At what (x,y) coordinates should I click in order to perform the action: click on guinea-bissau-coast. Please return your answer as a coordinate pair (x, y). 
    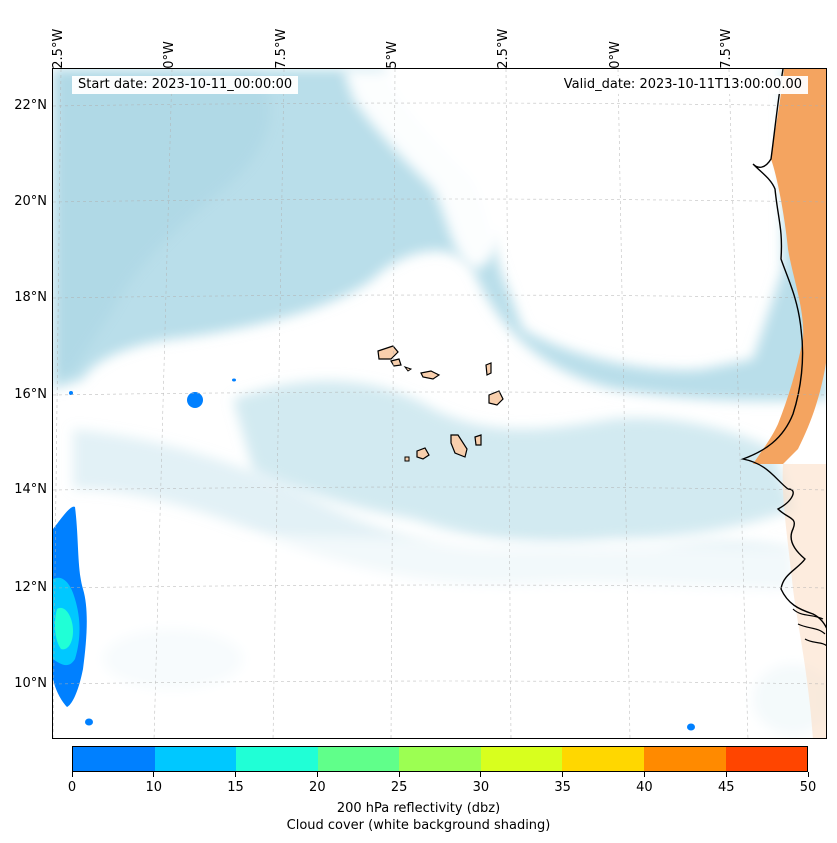
    Looking at the image, I should click on (809, 627).